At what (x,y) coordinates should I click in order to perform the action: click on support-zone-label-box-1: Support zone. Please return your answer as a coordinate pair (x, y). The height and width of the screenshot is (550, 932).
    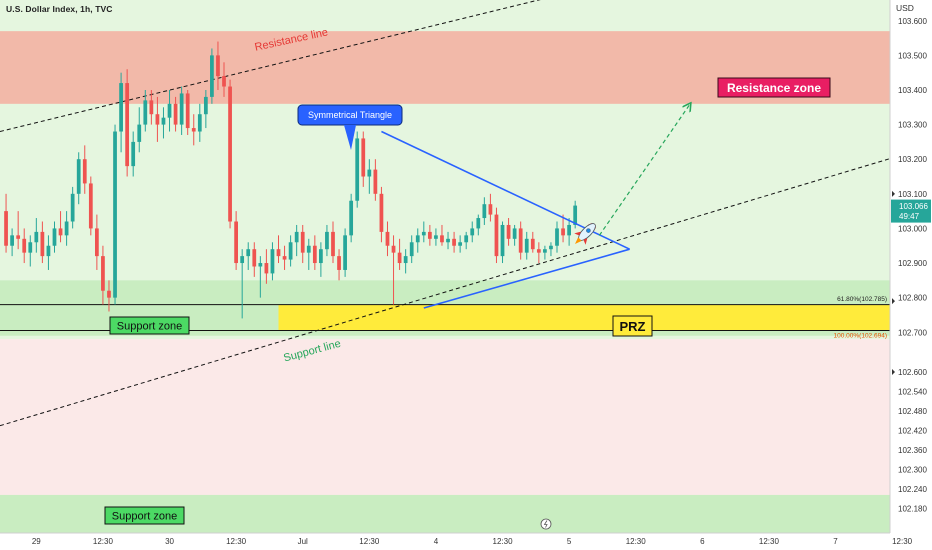
    Looking at the image, I should click on (149, 325).